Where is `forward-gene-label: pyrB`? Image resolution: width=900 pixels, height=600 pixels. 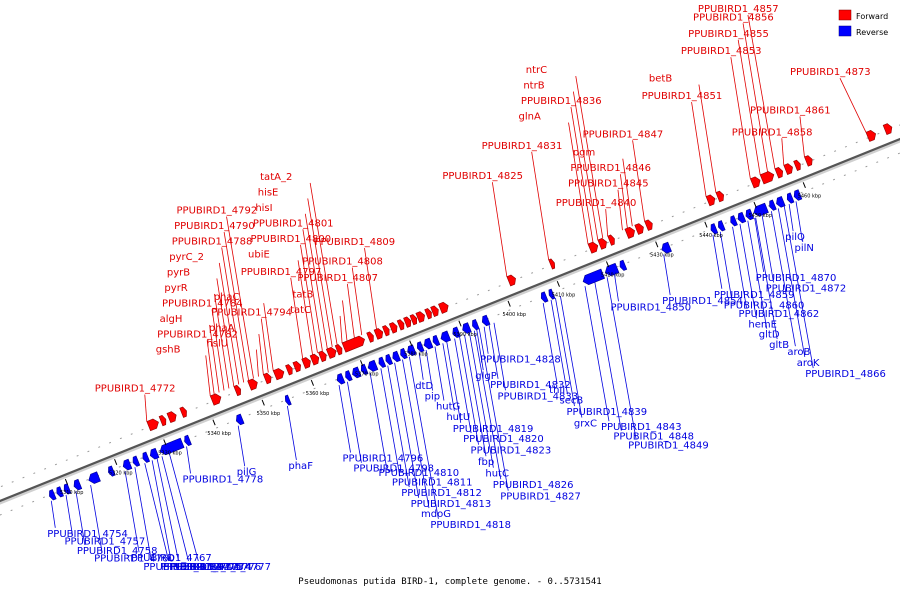 forward-gene-label: pyrB is located at coordinates (178, 272).